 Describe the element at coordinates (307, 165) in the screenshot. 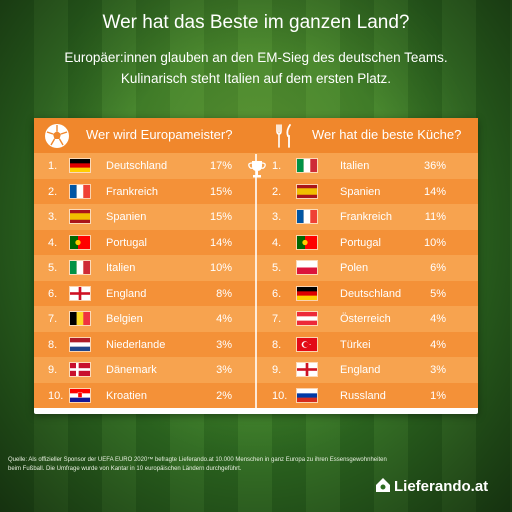

I see `flag-it-icon` at that location.